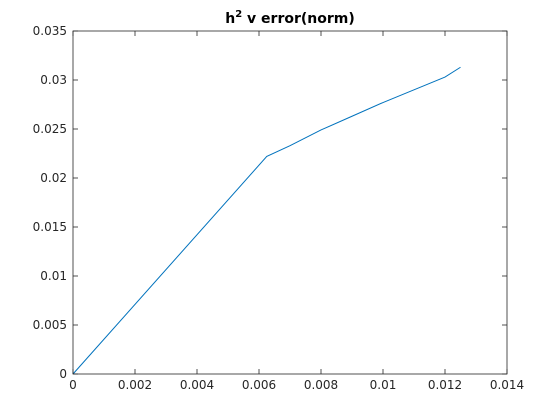 The height and width of the screenshot is (420, 560). I want to click on y-tick-label: 0, so click(63, 374).